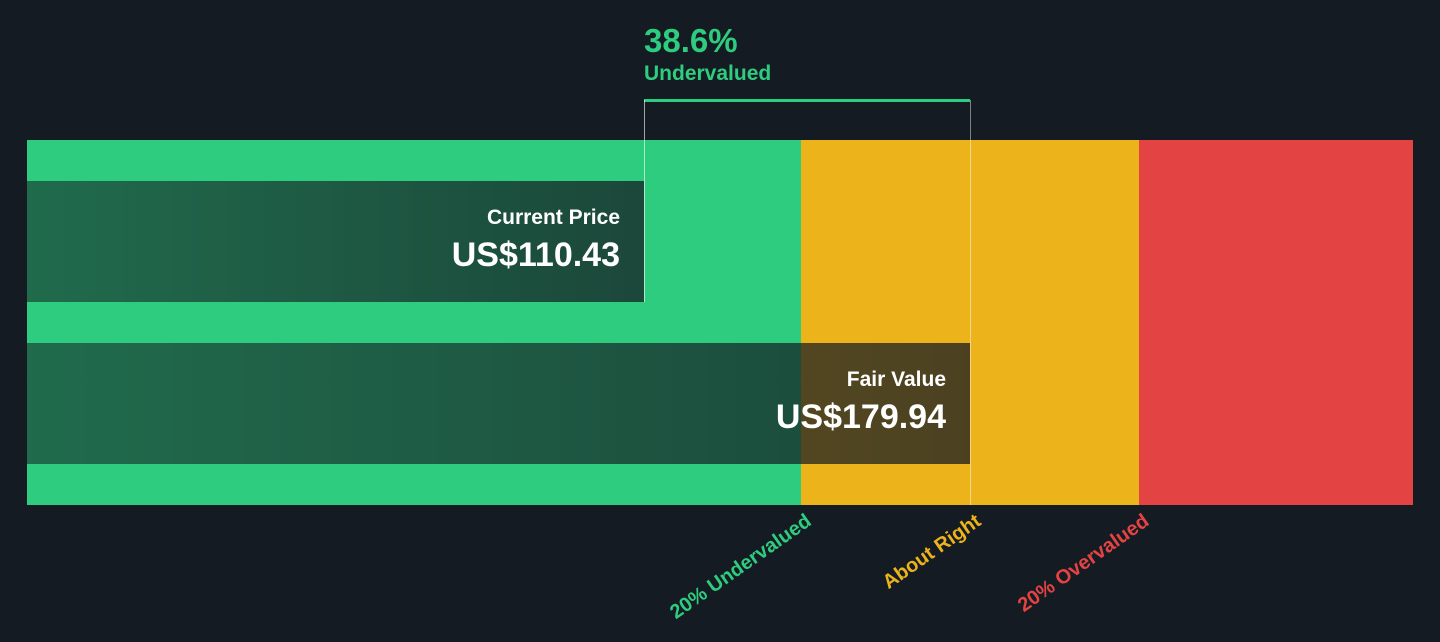  Describe the element at coordinates (1275, 322) in the screenshot. I see `zone-overvalued` at that location.